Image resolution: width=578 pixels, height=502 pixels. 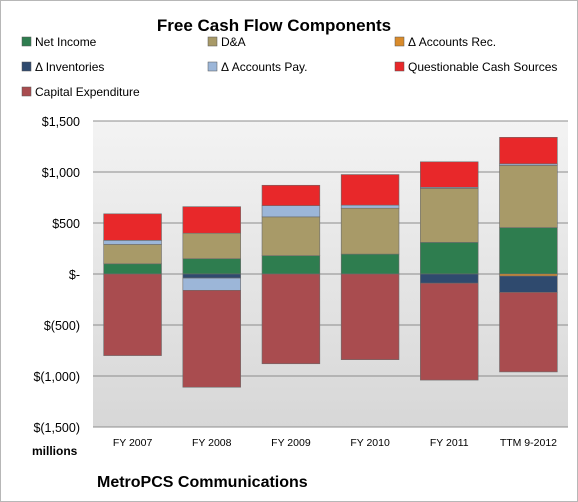 I want to click on legend-label: Questionable Cash Sources, so click(x=482, y=67).